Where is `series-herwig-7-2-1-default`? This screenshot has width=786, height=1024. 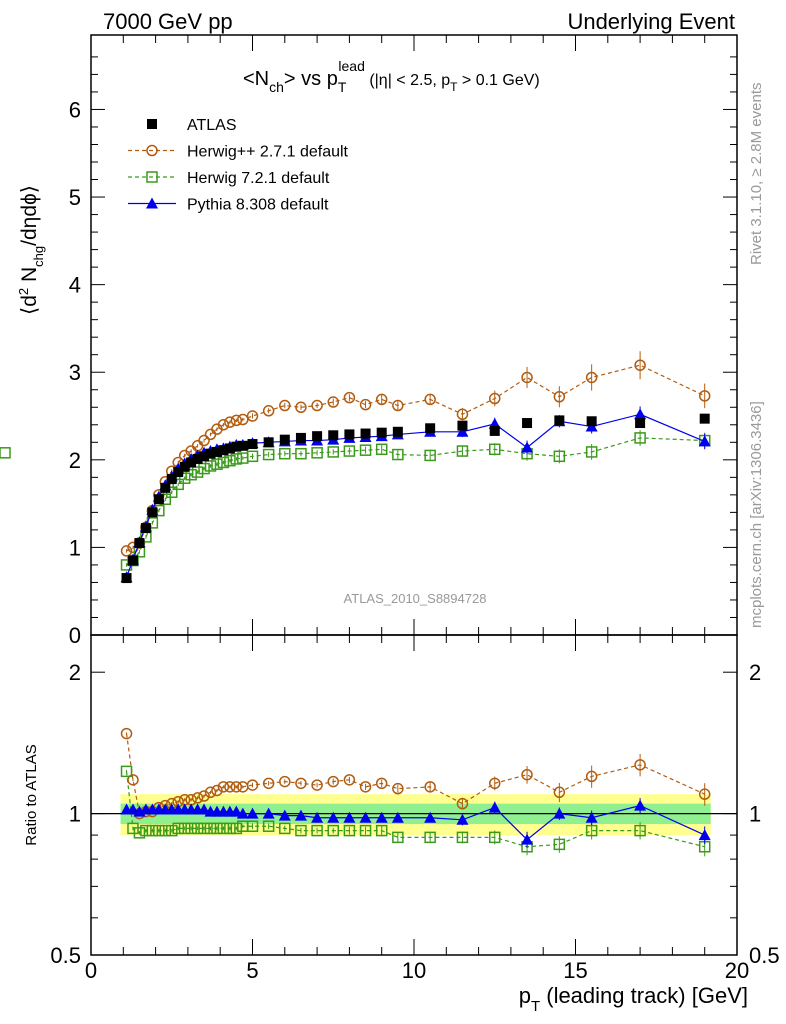 series-herwig-7-2-1-default is located at coordinates (355, 500).